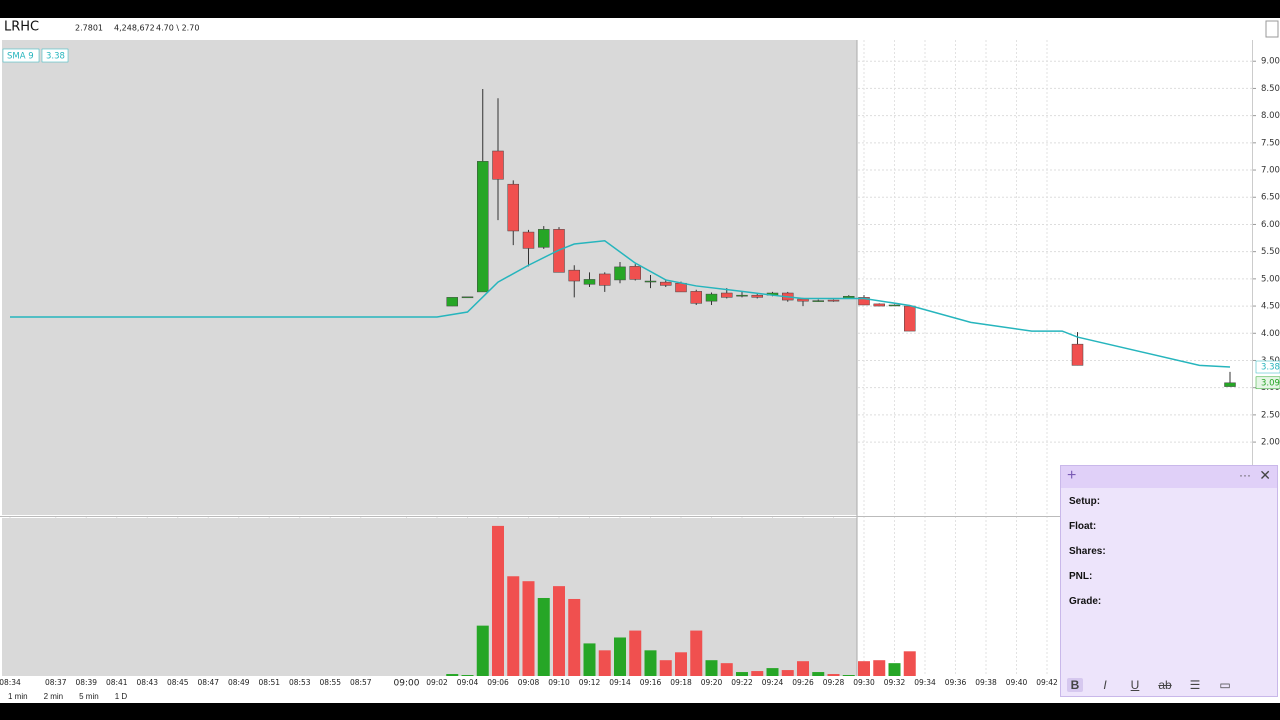  What do you see at coordinates (239, 682) in the screenshot?
I see `x-tick-label: 08:49` at bounding box center [239, 682].